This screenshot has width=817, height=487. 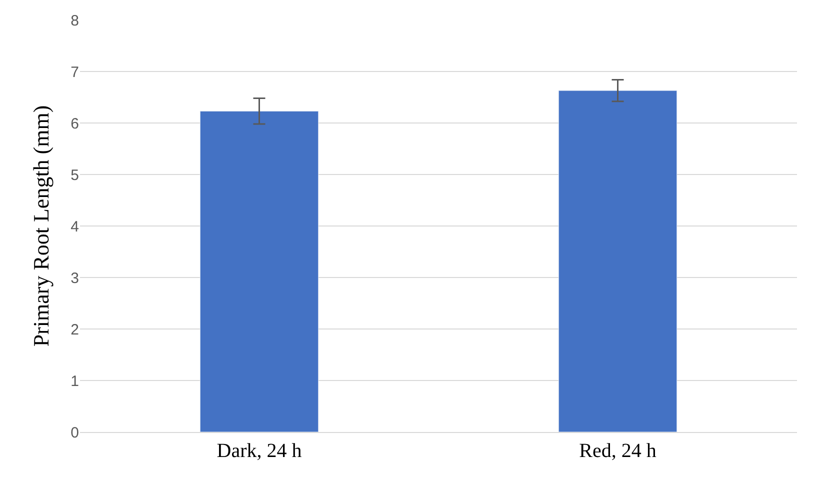 I want to click on y-tick-label: 8, so click(x=74, y=21).